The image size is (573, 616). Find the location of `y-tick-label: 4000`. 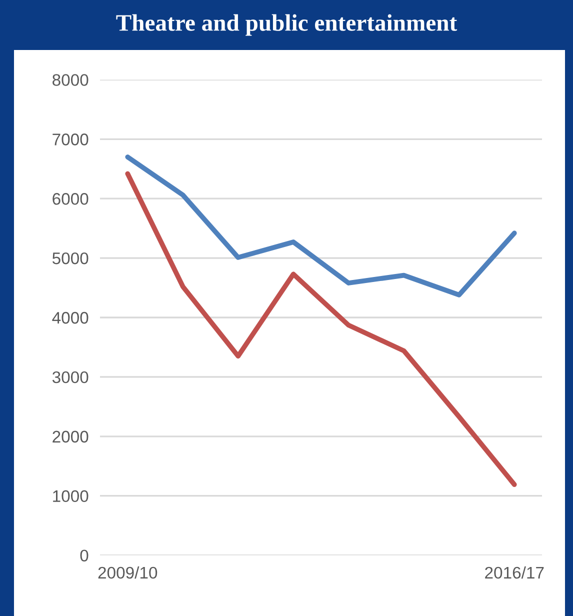

y-tick-label: 4000 is located at coordinates (70, 318).